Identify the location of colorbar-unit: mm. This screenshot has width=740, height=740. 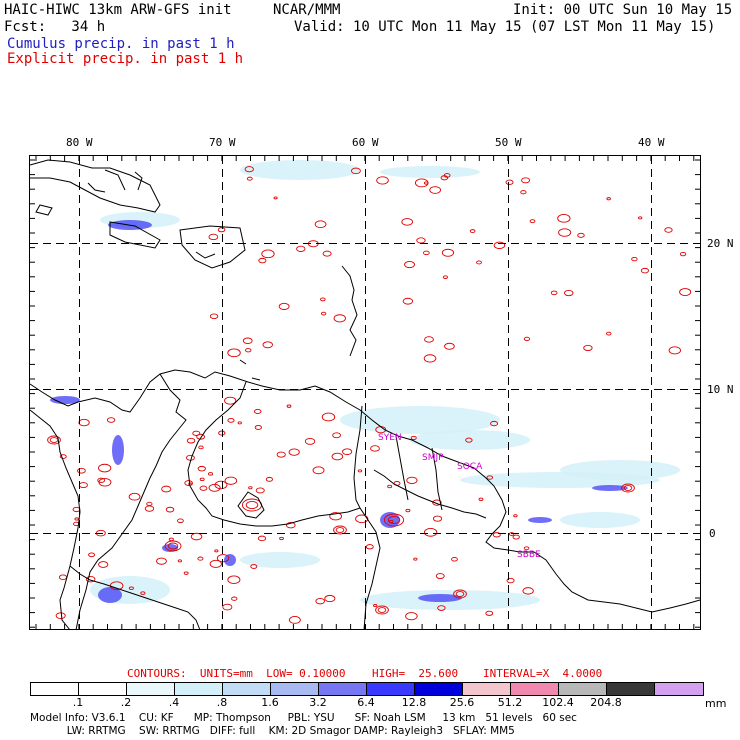
(716, 703).